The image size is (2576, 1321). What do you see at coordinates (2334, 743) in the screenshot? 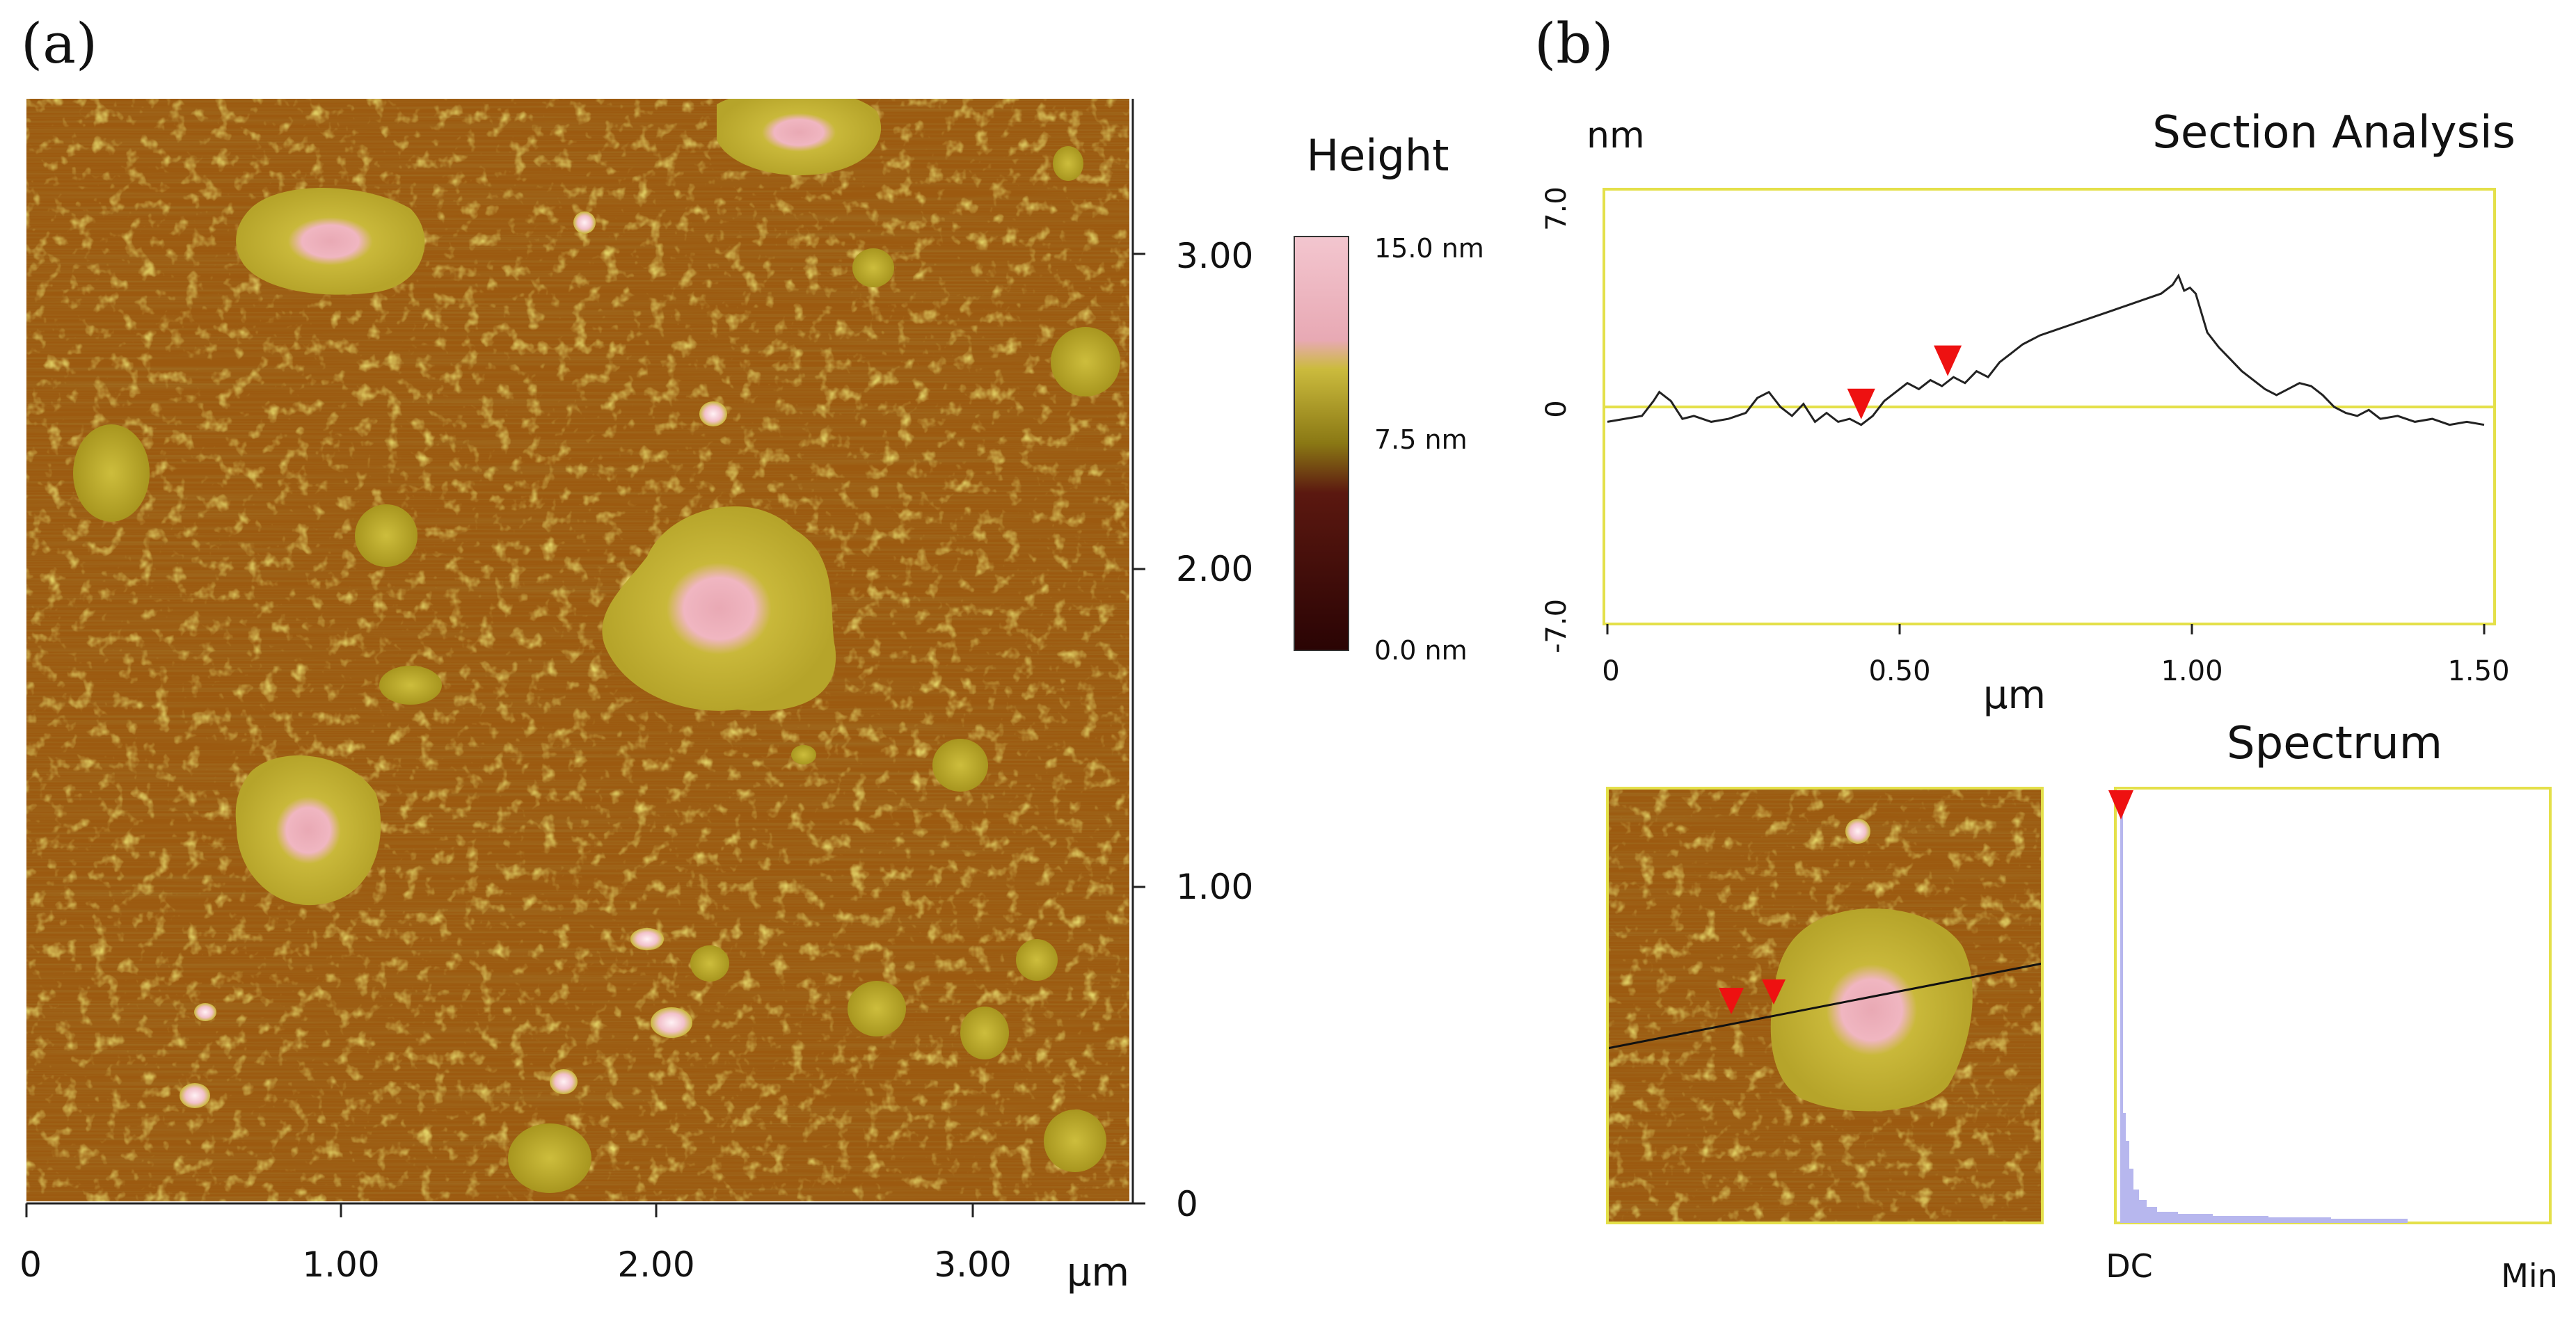
I see `spectrum-title: Spectrum` at bounding box center [2334, 743].